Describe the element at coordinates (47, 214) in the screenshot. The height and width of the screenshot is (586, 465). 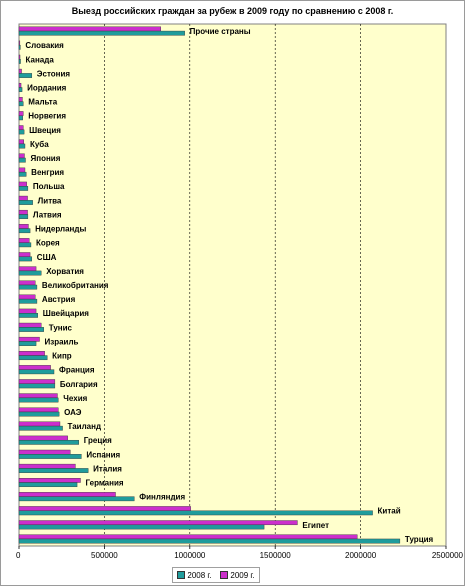
I see `category-label: Латвия` at that location.